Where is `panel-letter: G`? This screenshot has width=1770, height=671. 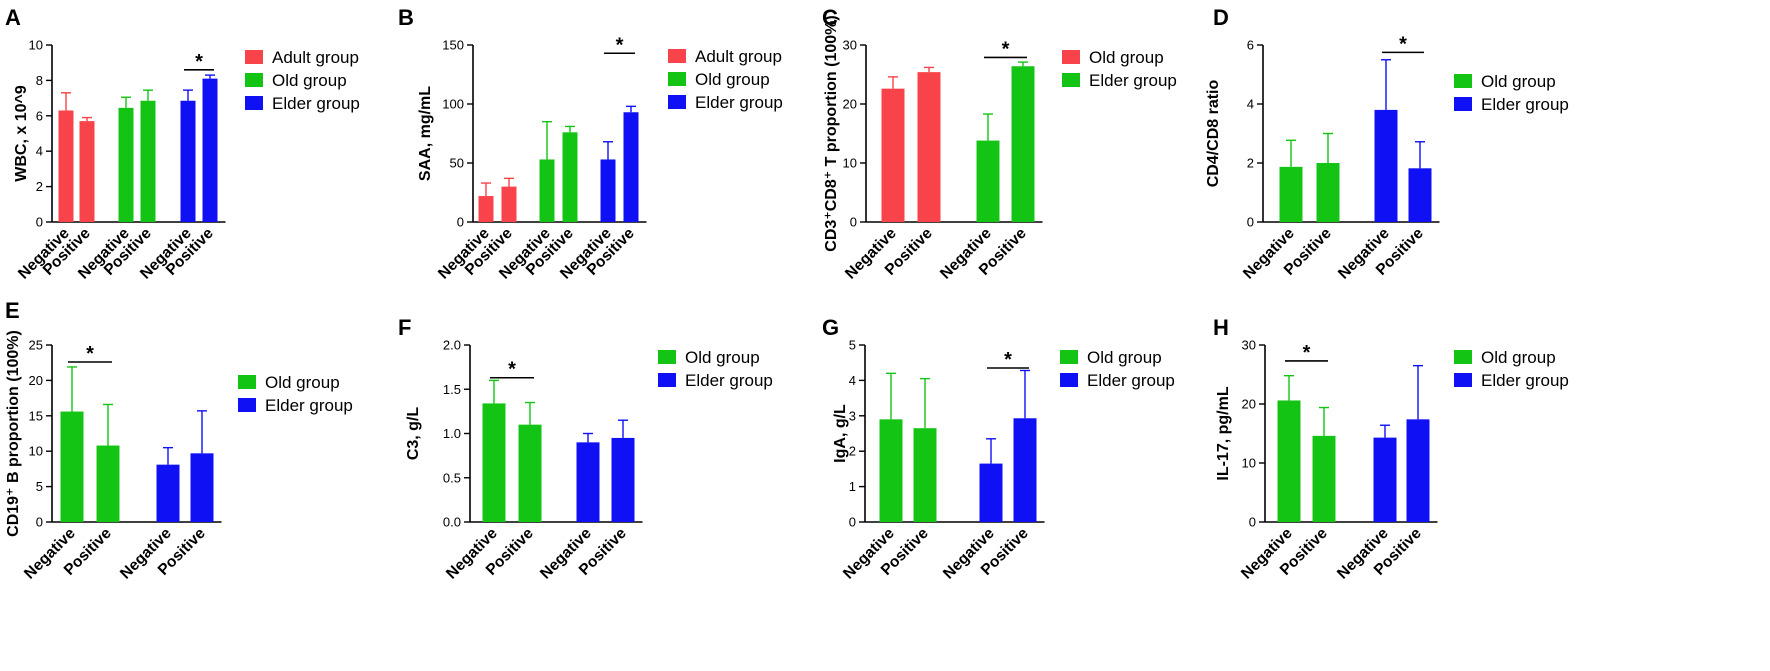
panel-letter: G is located at coordinates (830, 327).